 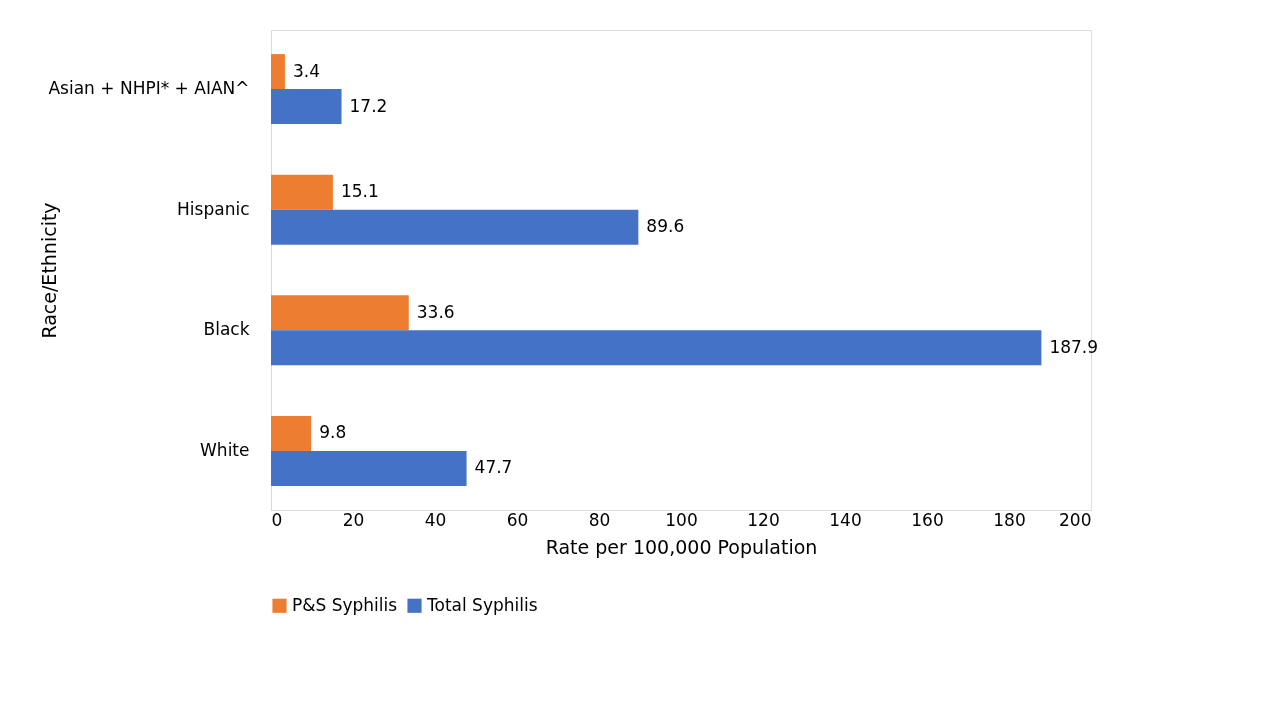 I want to click on y-axis-title: Race/Ethnicity, so click(x=48, y=270).